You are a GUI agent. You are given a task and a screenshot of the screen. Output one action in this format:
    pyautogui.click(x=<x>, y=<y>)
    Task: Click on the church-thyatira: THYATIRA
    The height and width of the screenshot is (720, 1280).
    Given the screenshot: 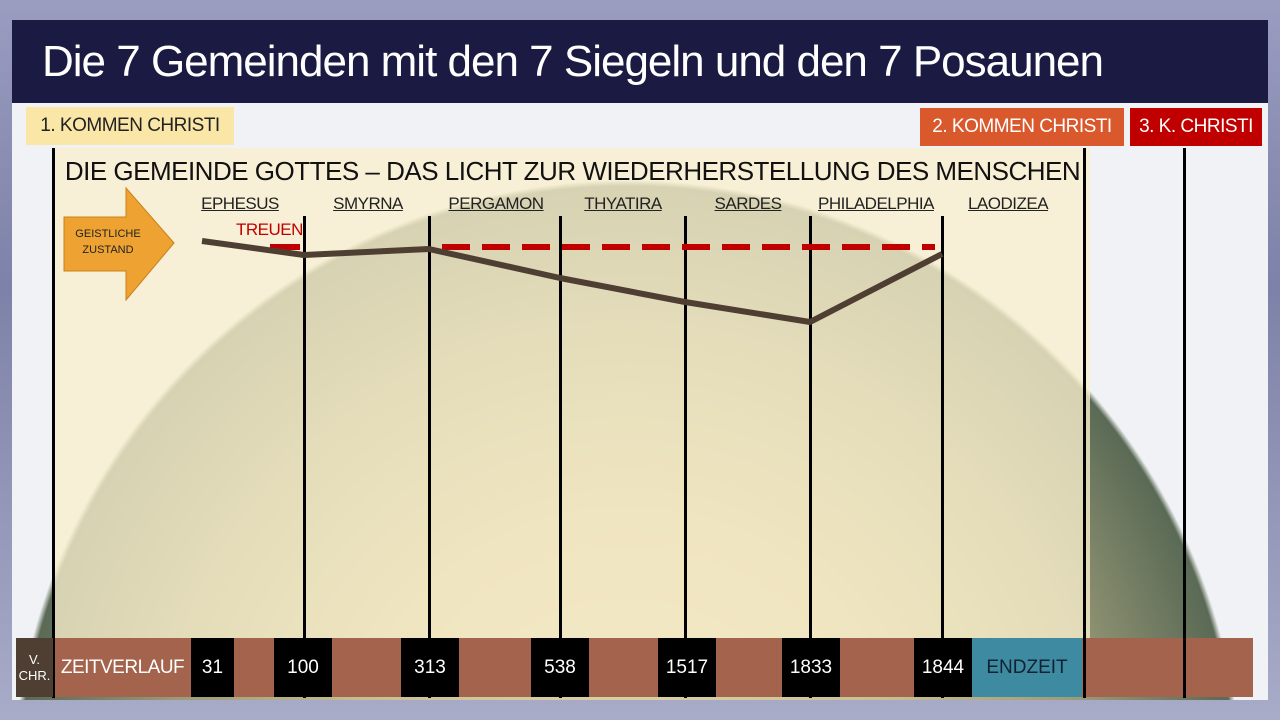 What is the action you would take?
    pyautogui.click(x=623, y=203)
    